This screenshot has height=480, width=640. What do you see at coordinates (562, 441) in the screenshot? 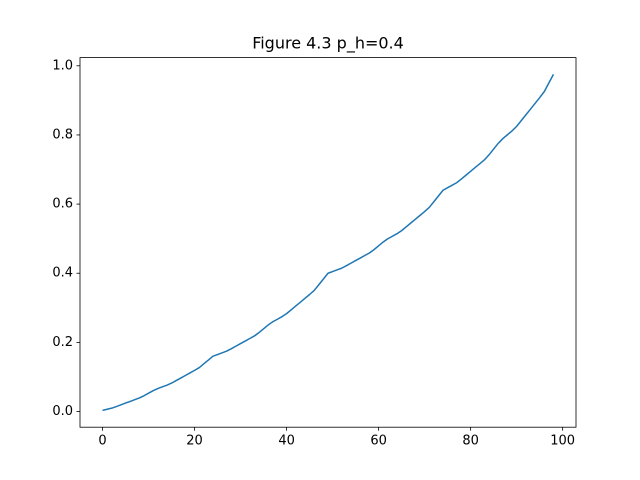
I see `x-tick-label: 100` at bounding box center [562, 441].